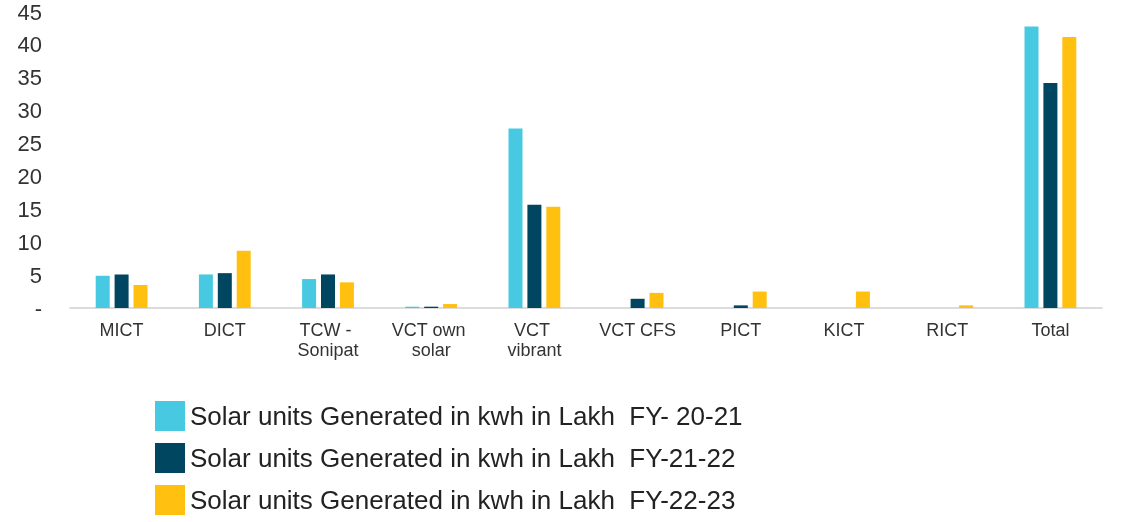 The image size is (1127, 522). Describe the element at coordinates (466, 416) in the screenshot. I see `legend-label: Solar units Generated in kwh in Lakh FY- 20-21` at that location.